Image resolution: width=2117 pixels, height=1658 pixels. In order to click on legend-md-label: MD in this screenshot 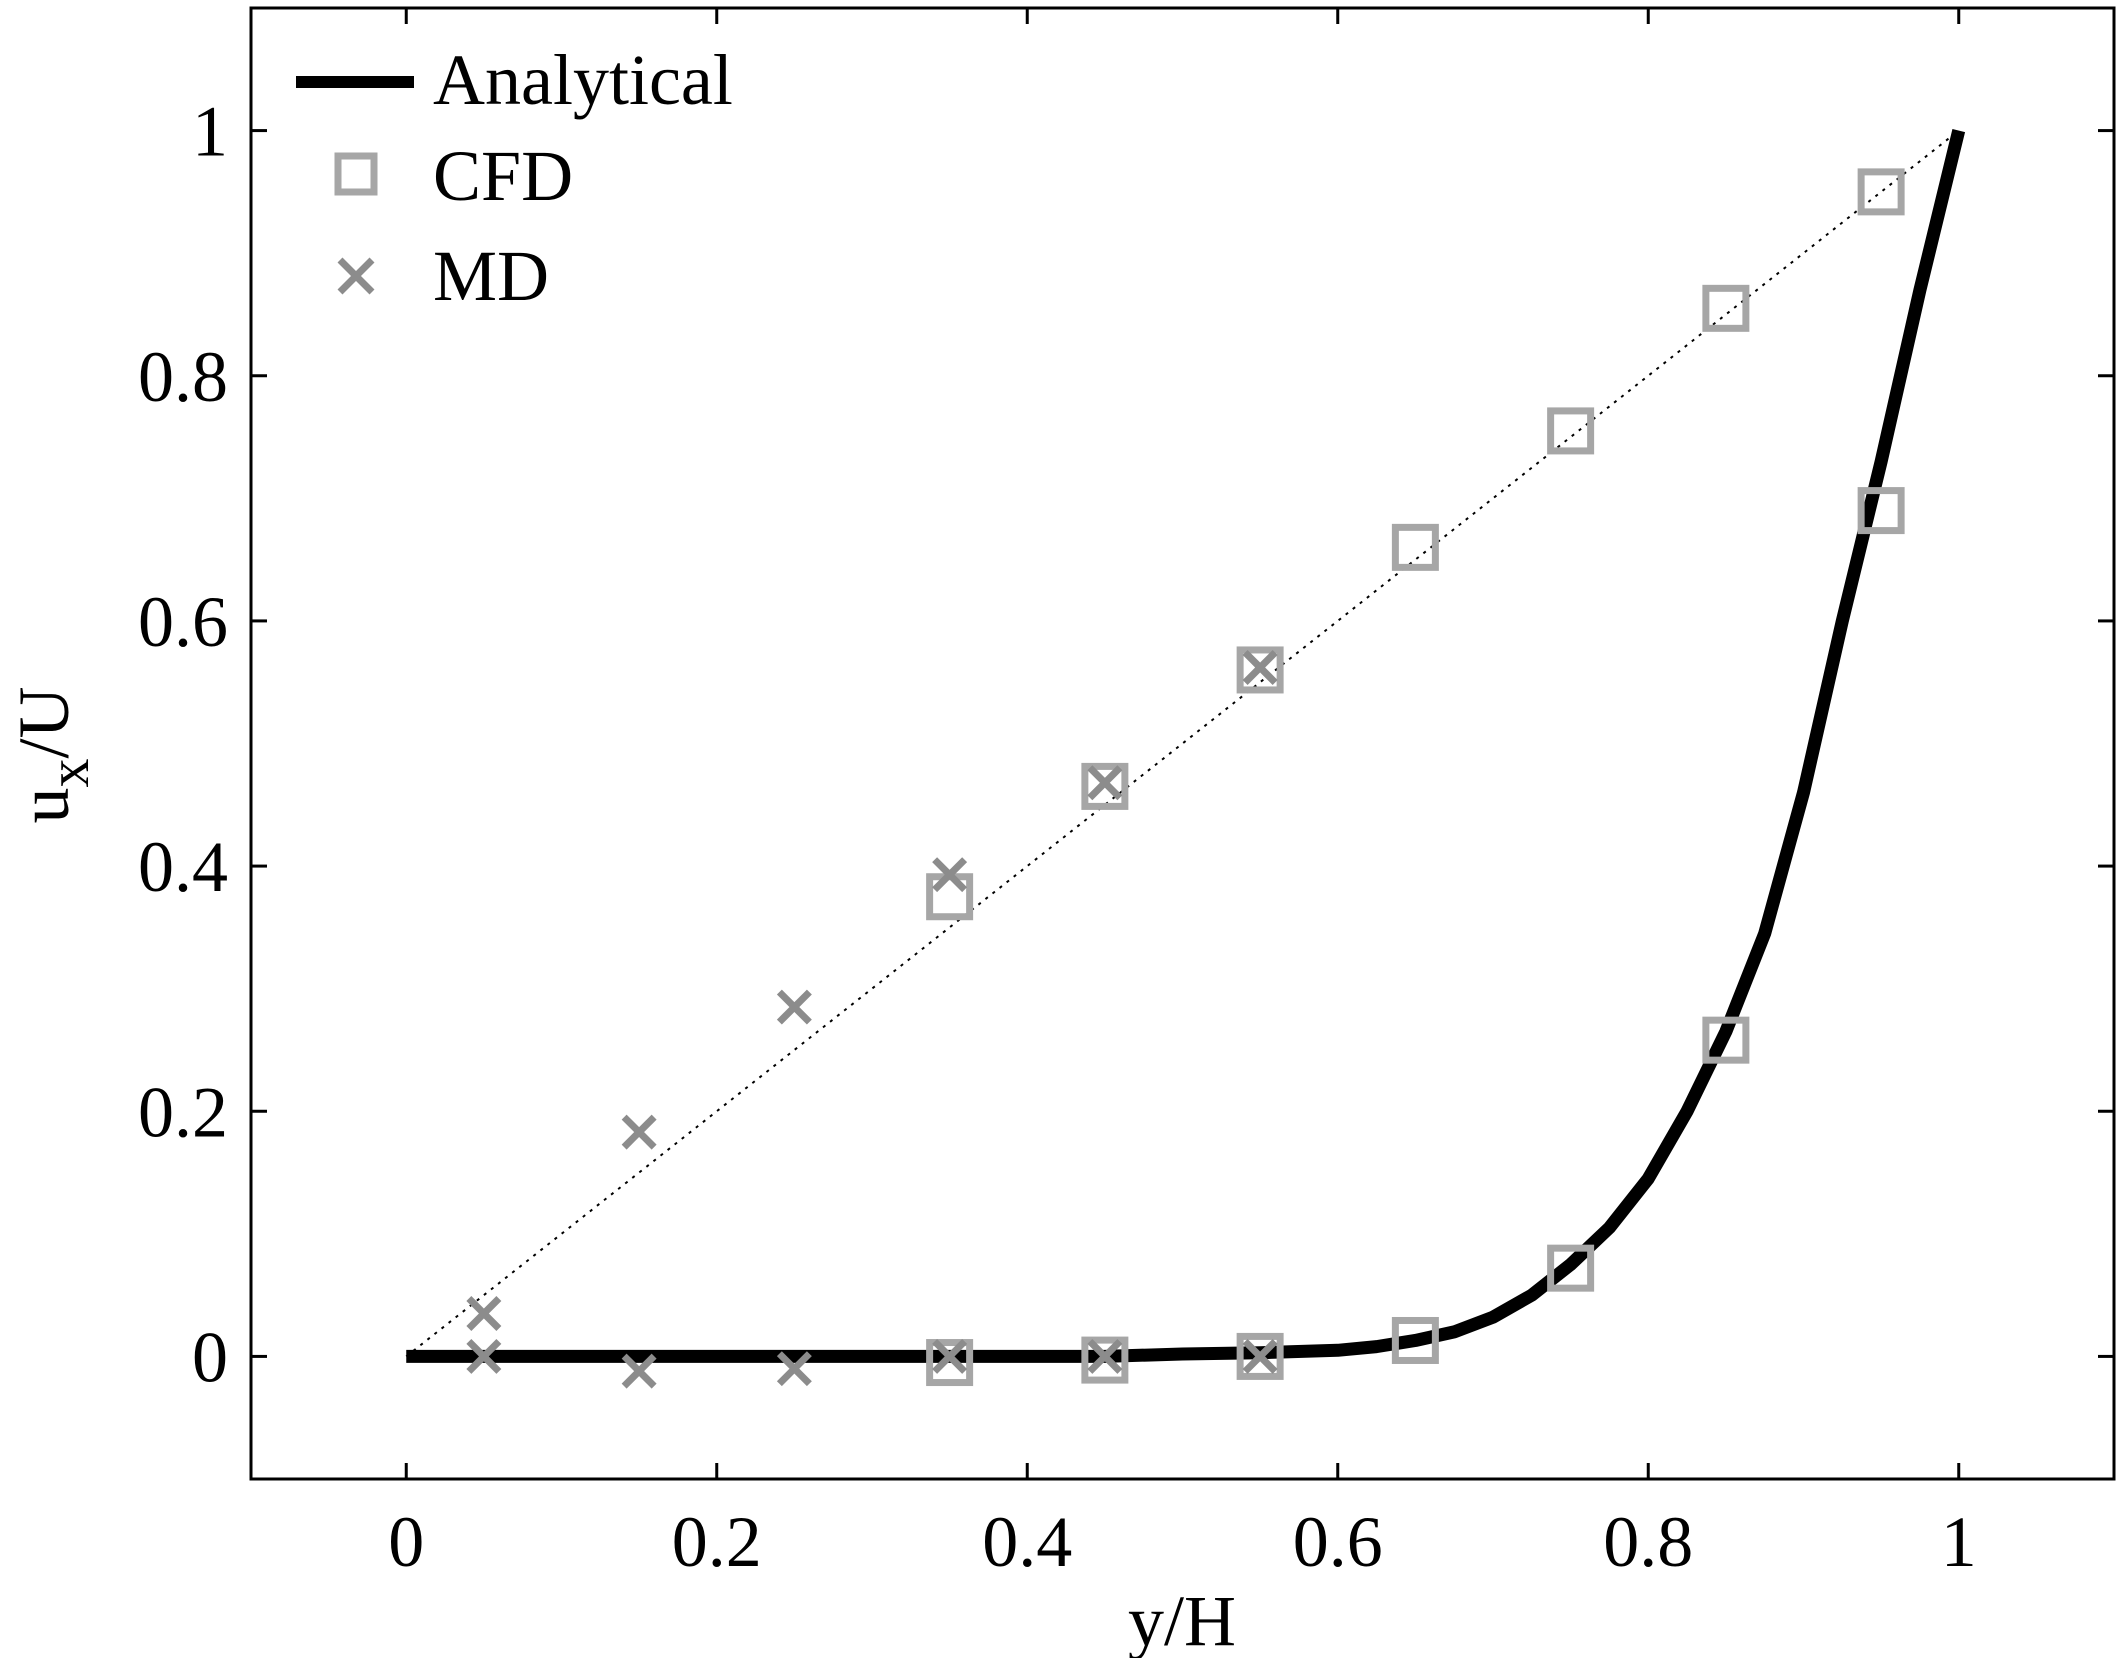, I will do `click(491, 276)`.